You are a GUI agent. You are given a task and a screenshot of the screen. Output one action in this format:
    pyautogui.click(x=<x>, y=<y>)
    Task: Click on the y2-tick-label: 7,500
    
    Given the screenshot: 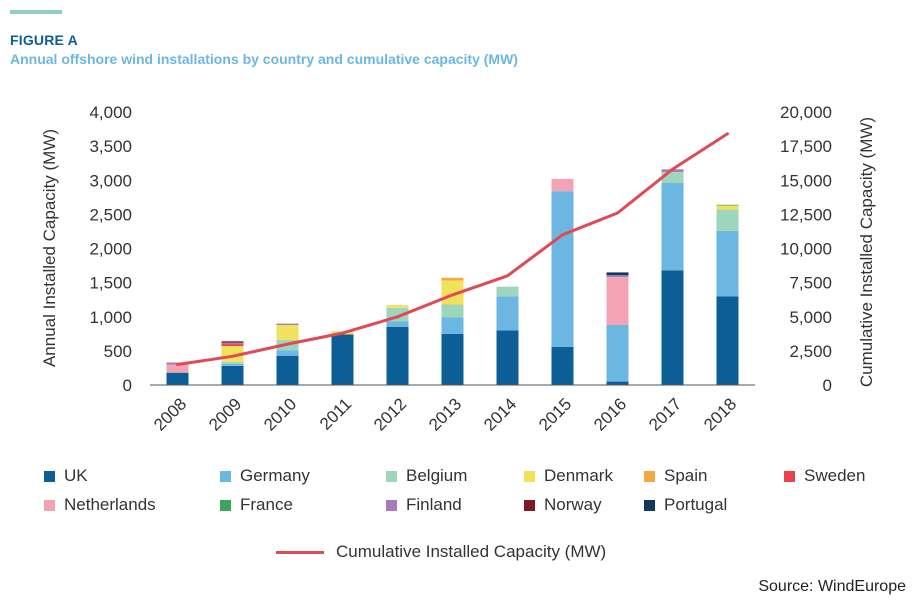 What is the action you would take?
    pyautogui.click(x=810, y=283)
    